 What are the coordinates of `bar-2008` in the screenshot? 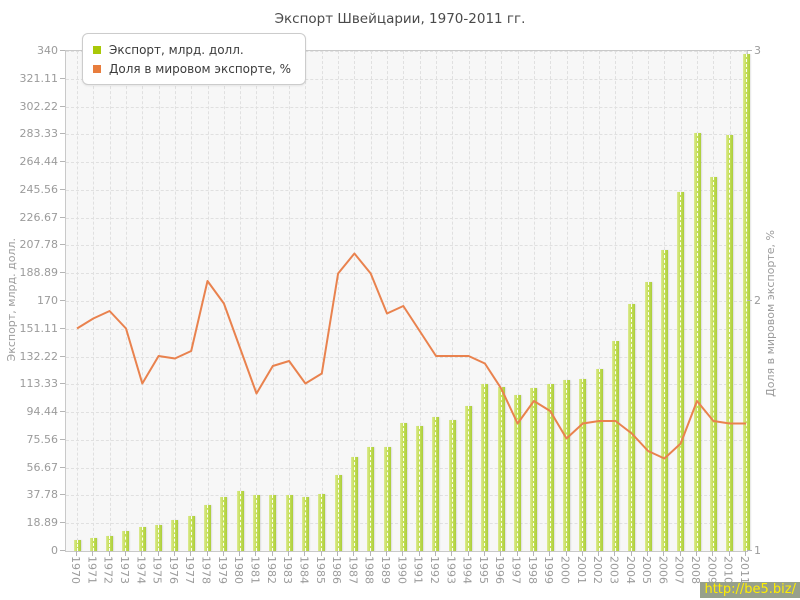 It's located at (697, 342).